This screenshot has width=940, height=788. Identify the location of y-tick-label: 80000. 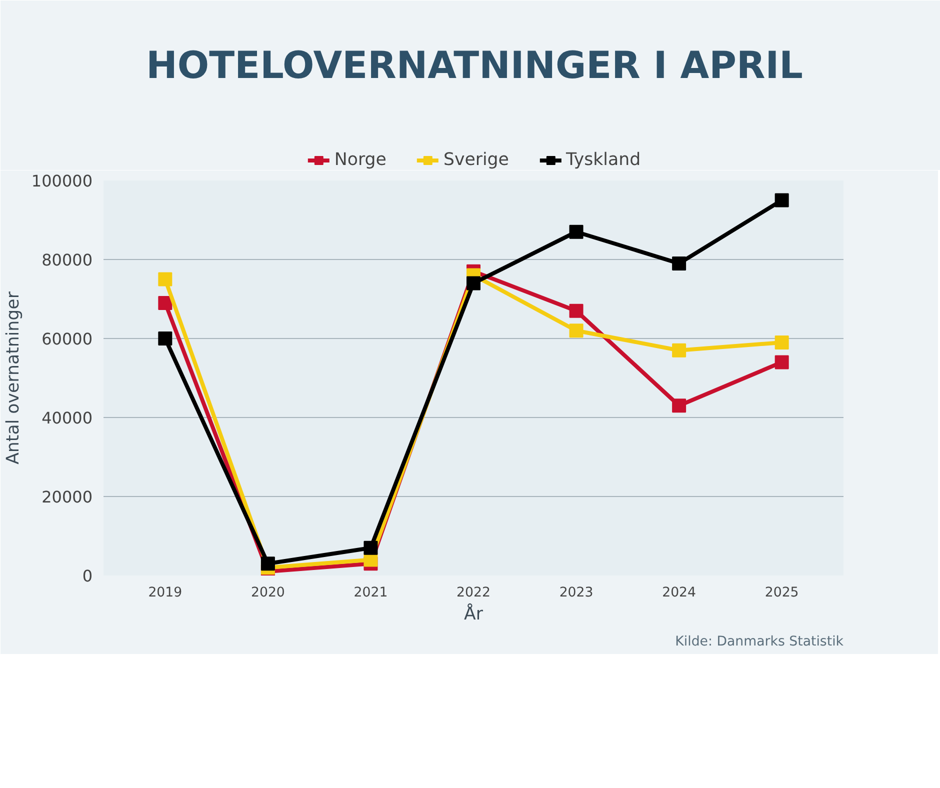
(67, 260).